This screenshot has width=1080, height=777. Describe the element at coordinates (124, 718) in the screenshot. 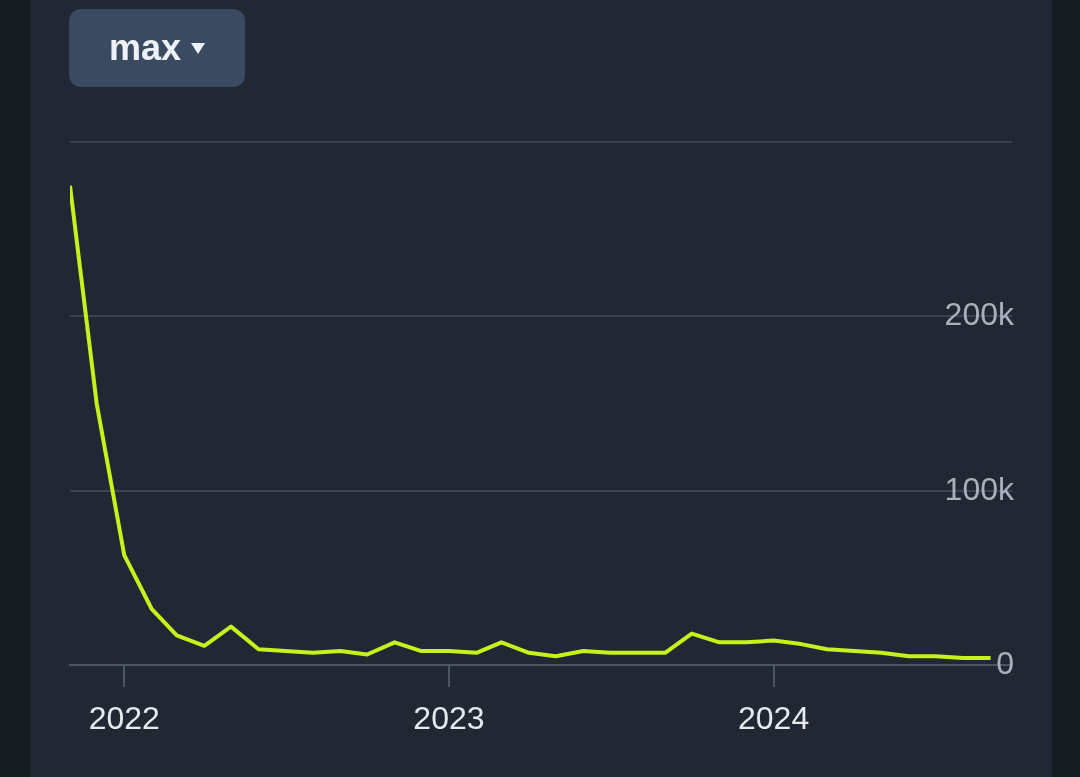

I see `x-tick-label: 2022` at that location.